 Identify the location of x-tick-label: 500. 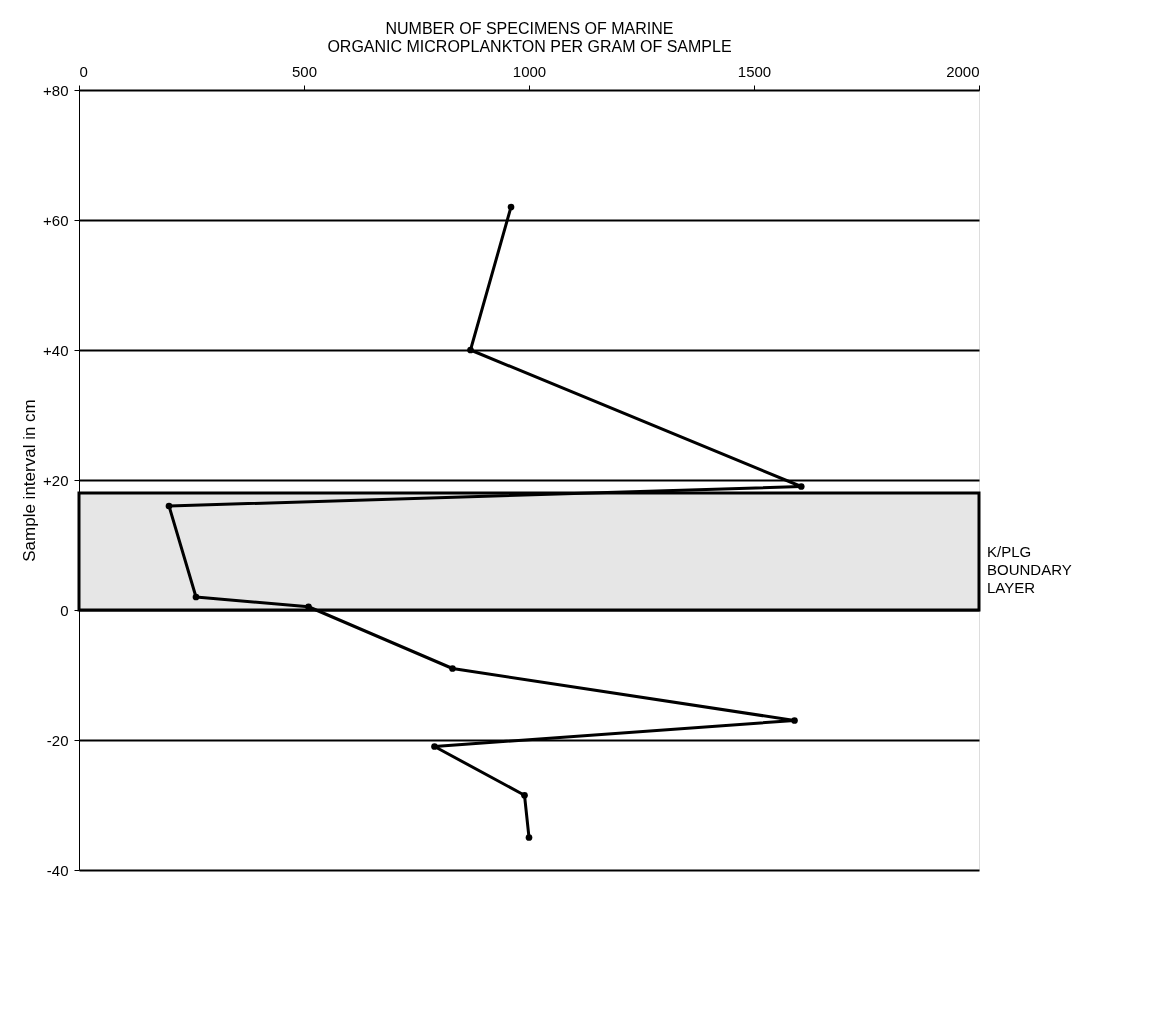
(304, 71).